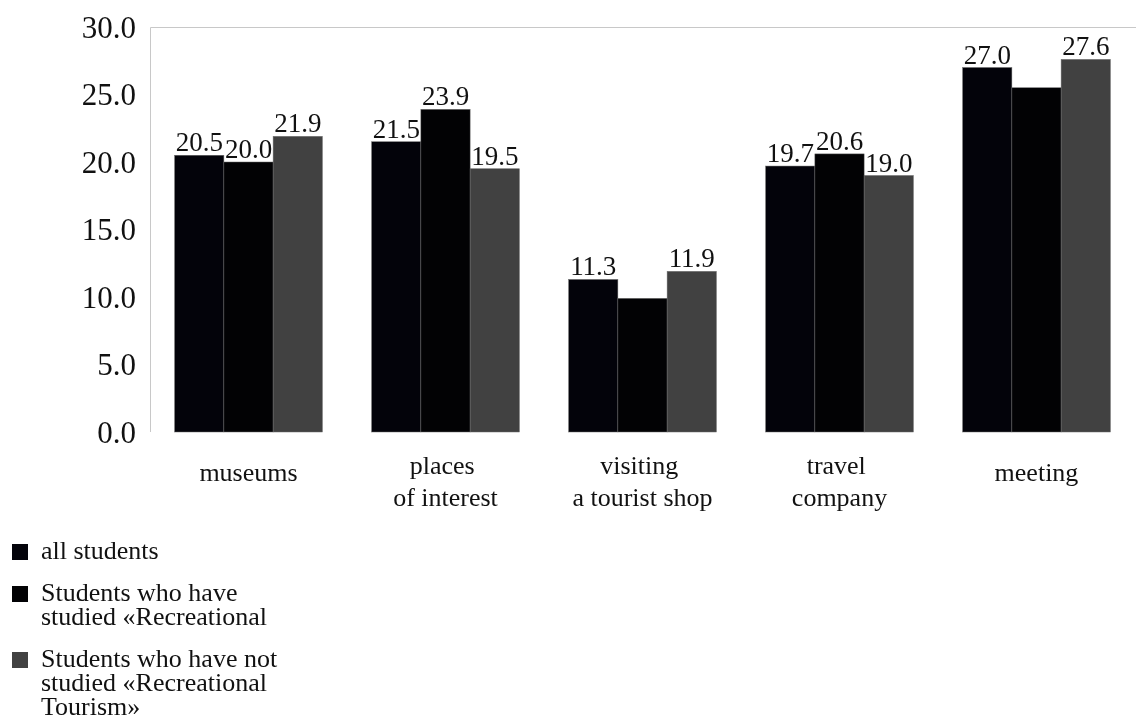 This screenshot has height=722, width=1136. I want to click on data-label: 19.0, so click(889, 162).